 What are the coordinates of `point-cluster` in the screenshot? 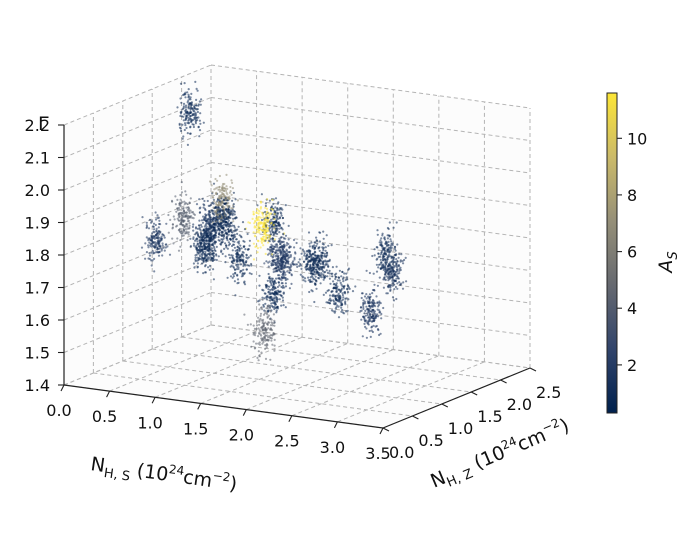 It's located at (190, 113).